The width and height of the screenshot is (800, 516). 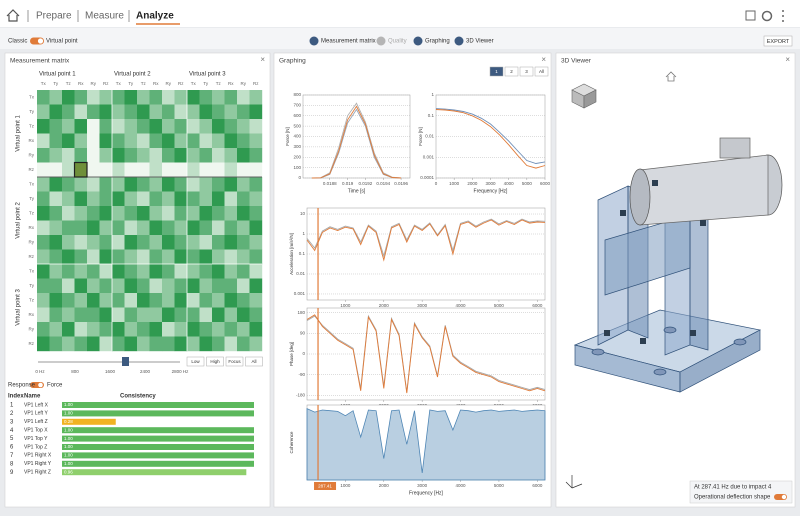 What do you see at coordinates (750, 15) in the screenshot?
I see `save-icon` at bounding box center [750, 15].